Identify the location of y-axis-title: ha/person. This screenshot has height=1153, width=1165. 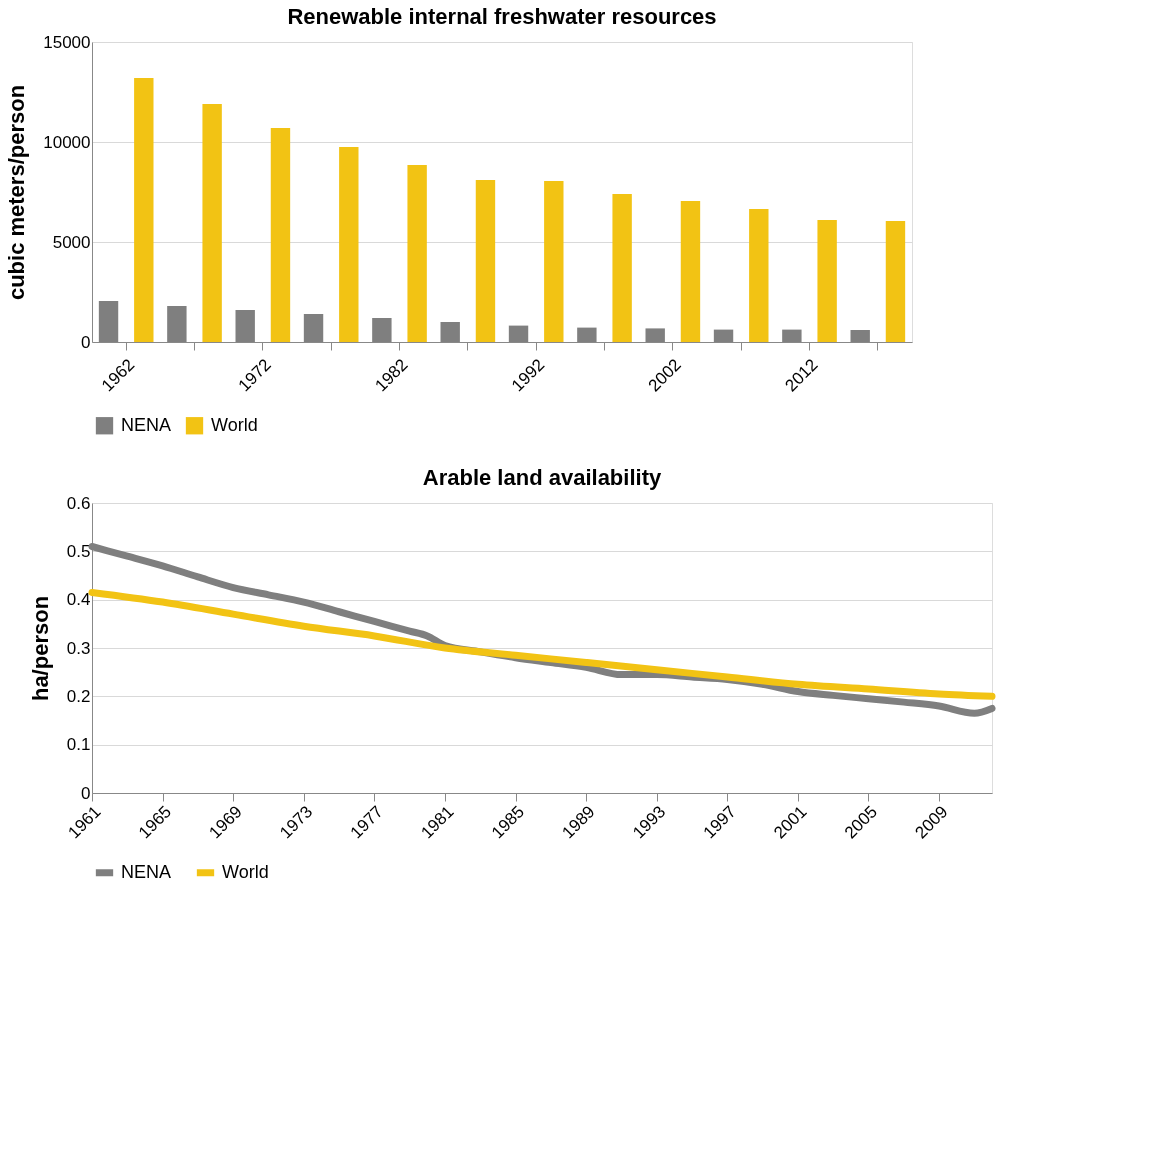
(40, 648).